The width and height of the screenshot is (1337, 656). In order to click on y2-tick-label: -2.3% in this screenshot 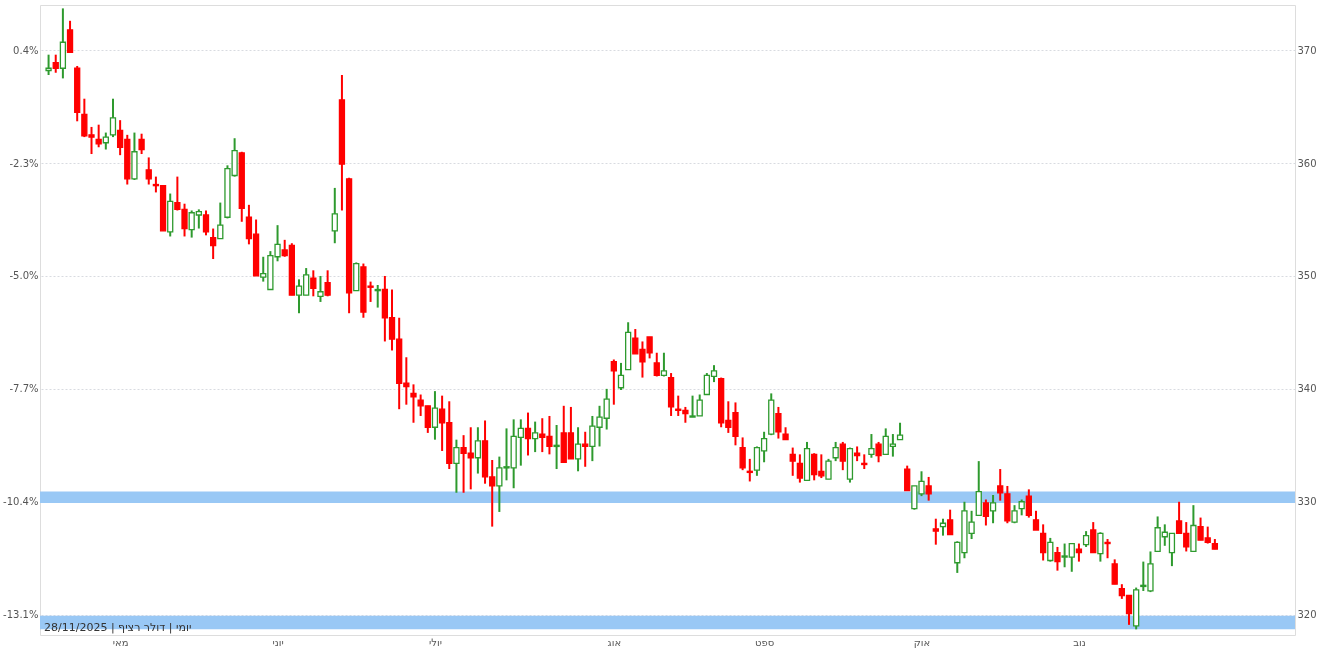, I will do `click(24, 163)`.